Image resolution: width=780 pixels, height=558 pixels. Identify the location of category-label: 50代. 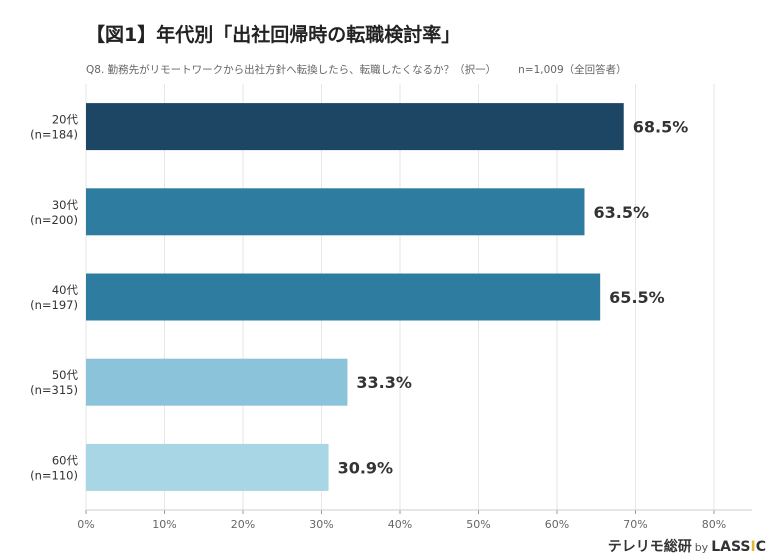
(65, 375).